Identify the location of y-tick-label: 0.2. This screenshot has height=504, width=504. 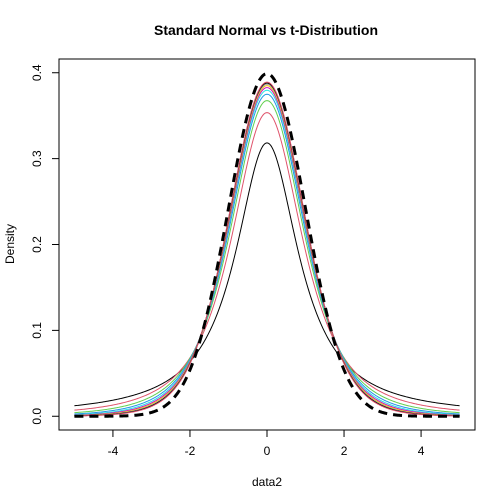
(37, 244).